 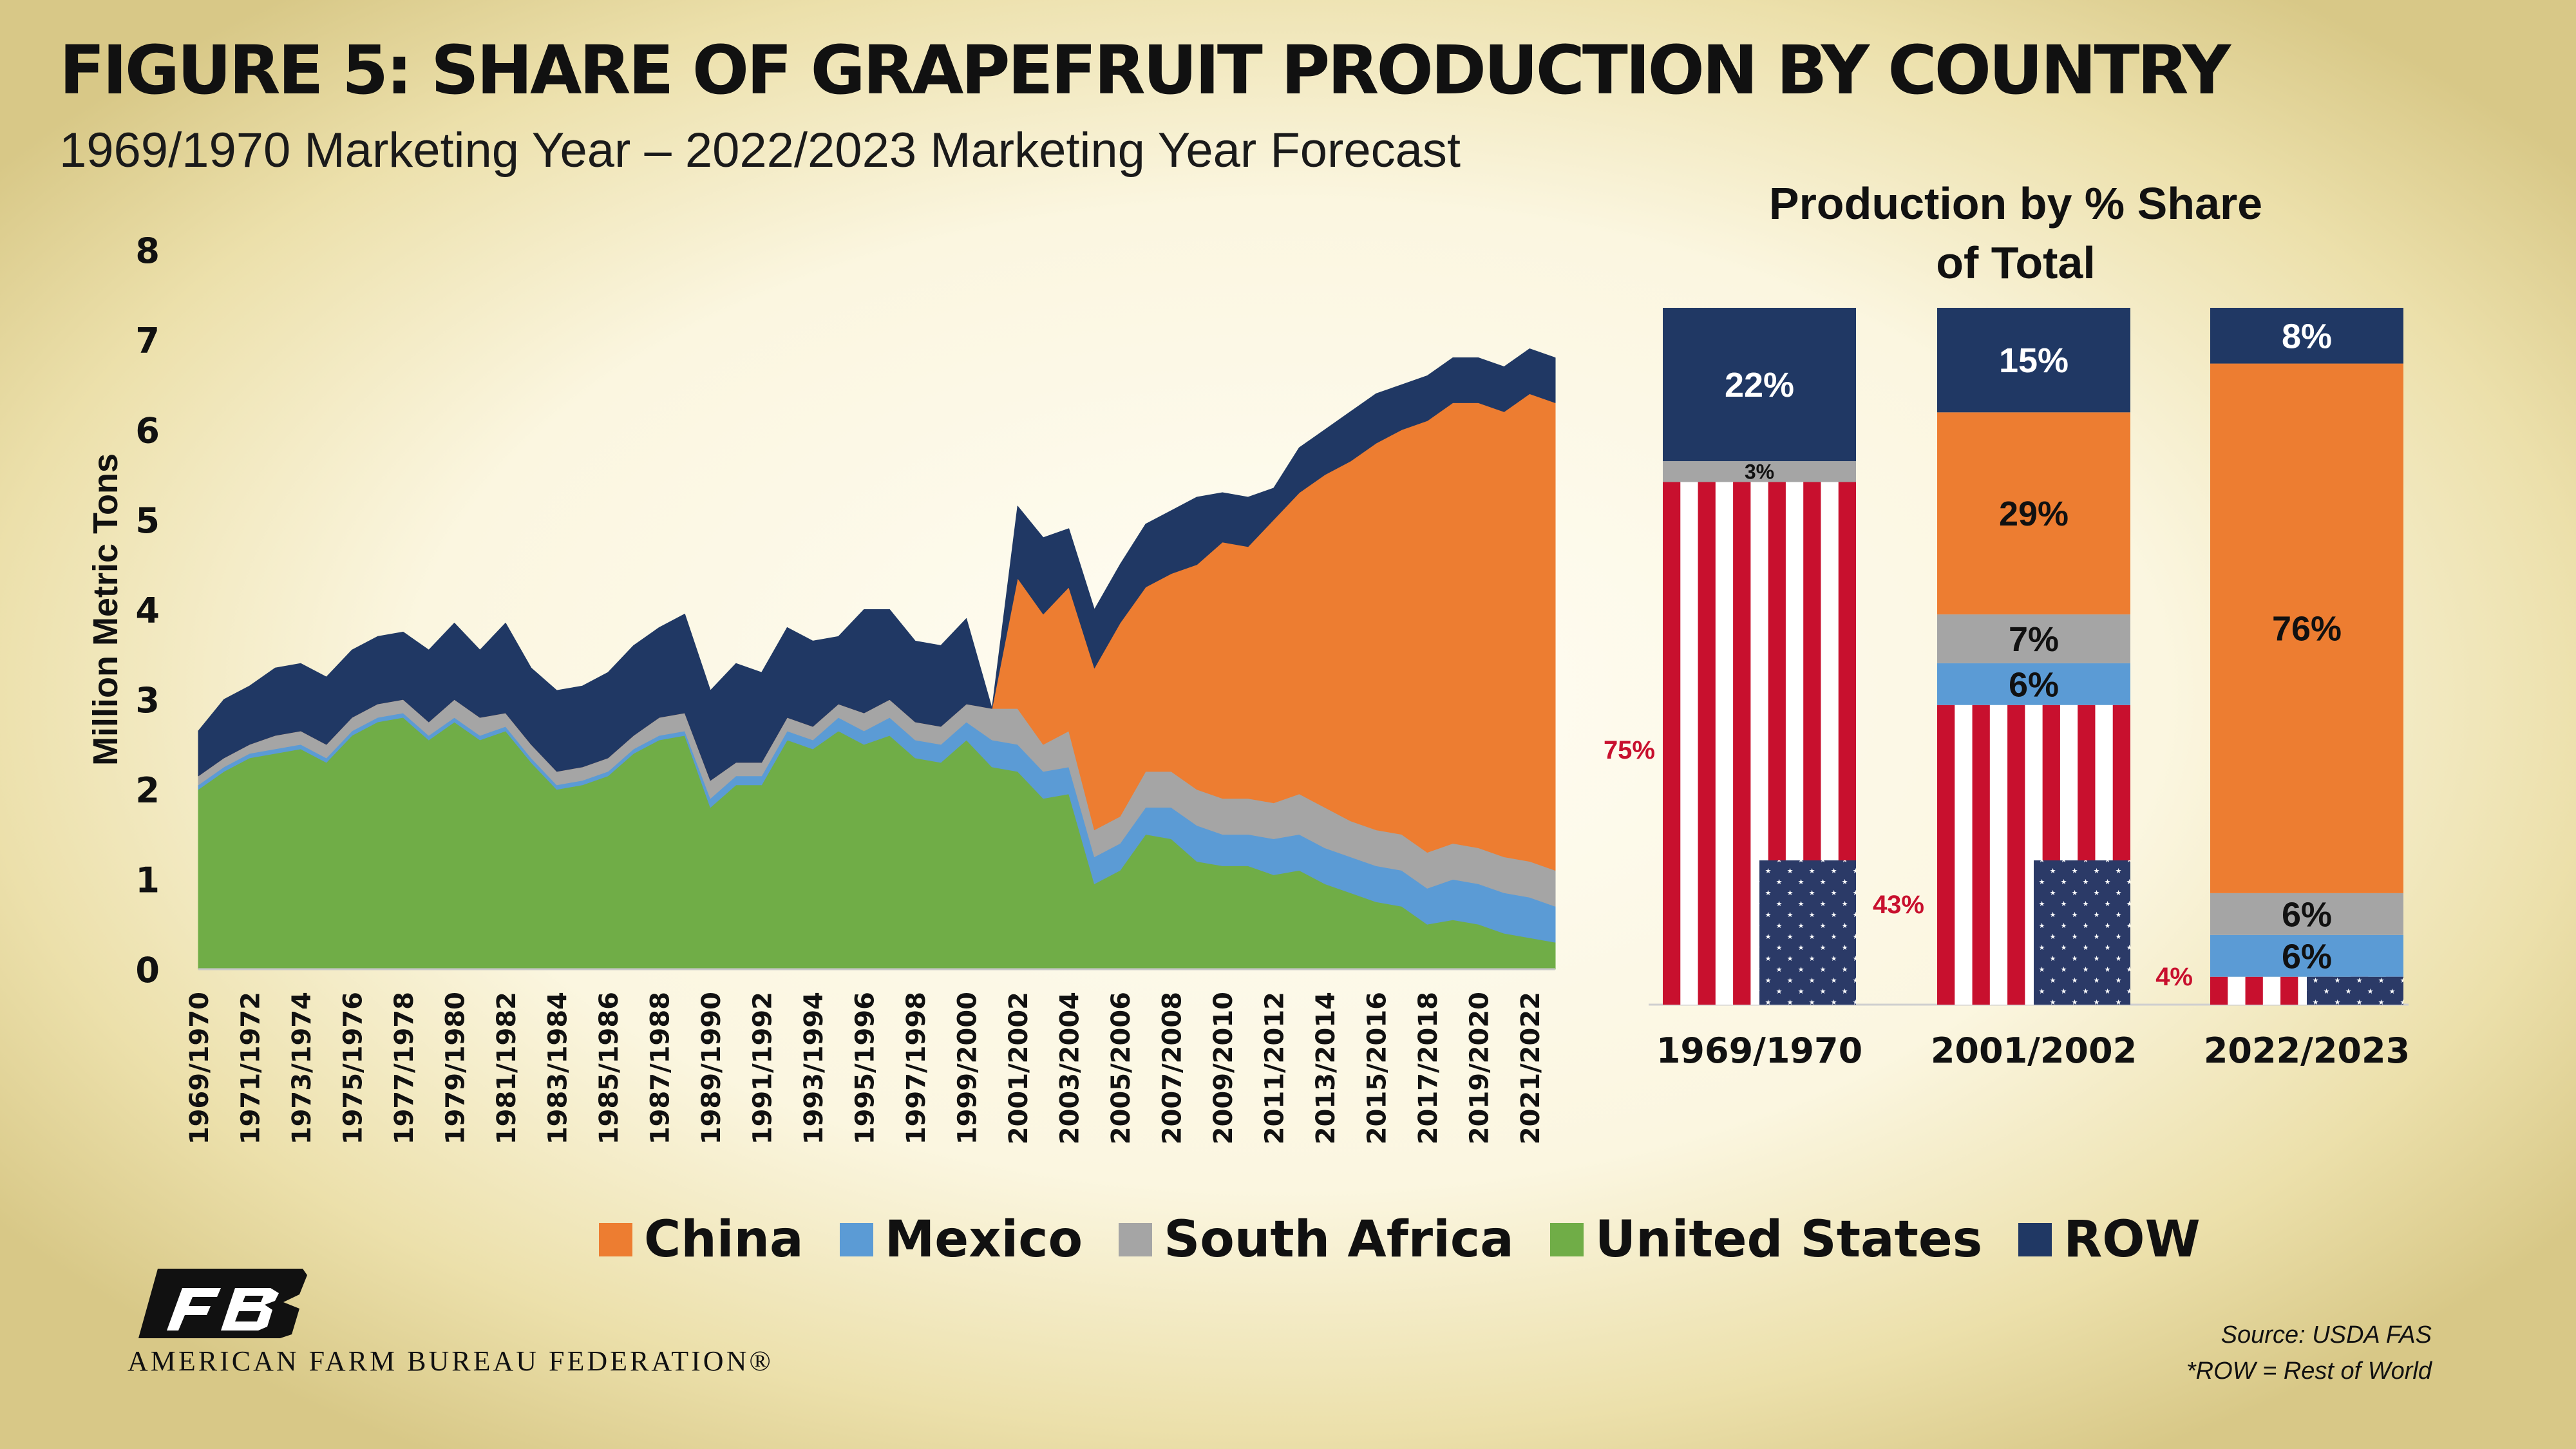 I want to click on y-tick-label-8: 8, so click(x=147, y=251).